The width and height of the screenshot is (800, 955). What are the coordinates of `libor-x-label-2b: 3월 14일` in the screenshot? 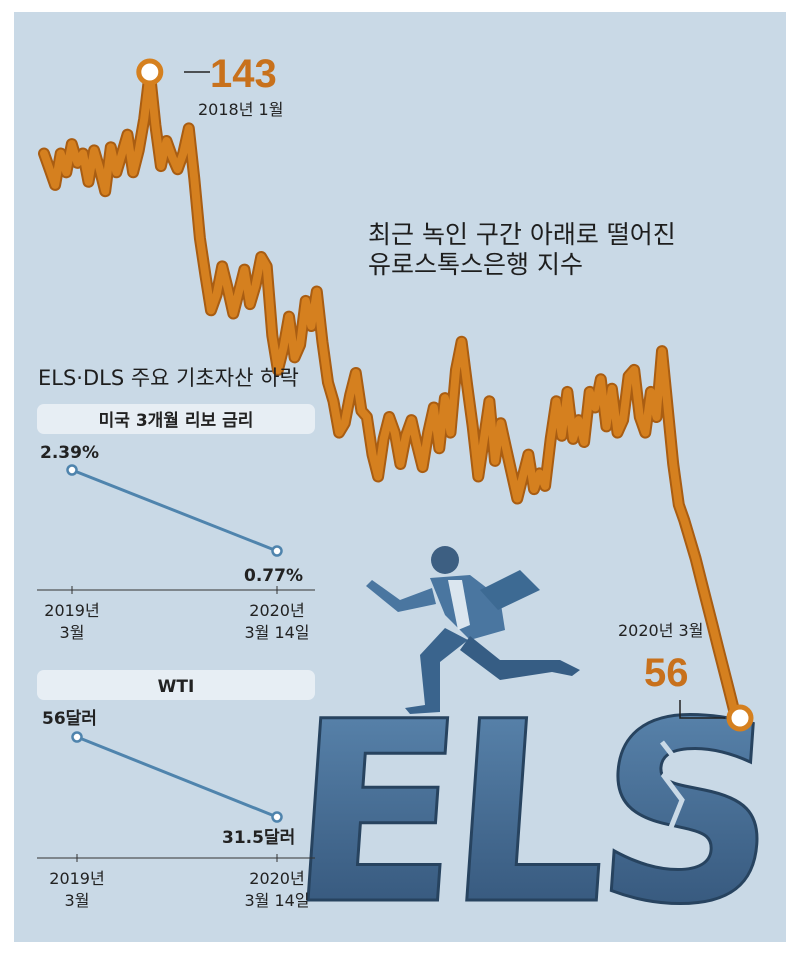 It's located at (276, 632).